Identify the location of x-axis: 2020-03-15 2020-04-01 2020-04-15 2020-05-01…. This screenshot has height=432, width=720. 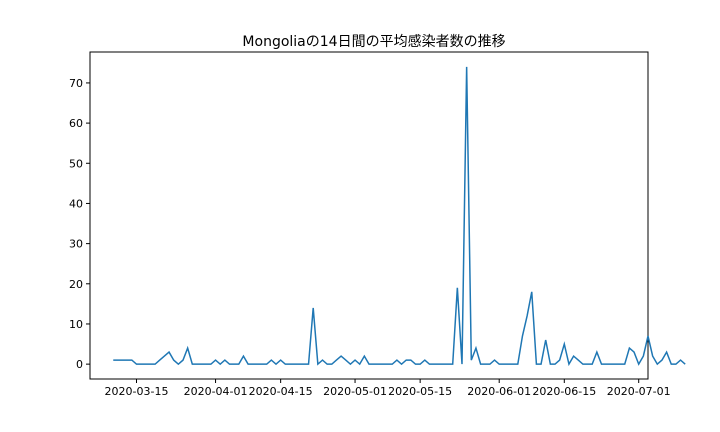
(388, 388).